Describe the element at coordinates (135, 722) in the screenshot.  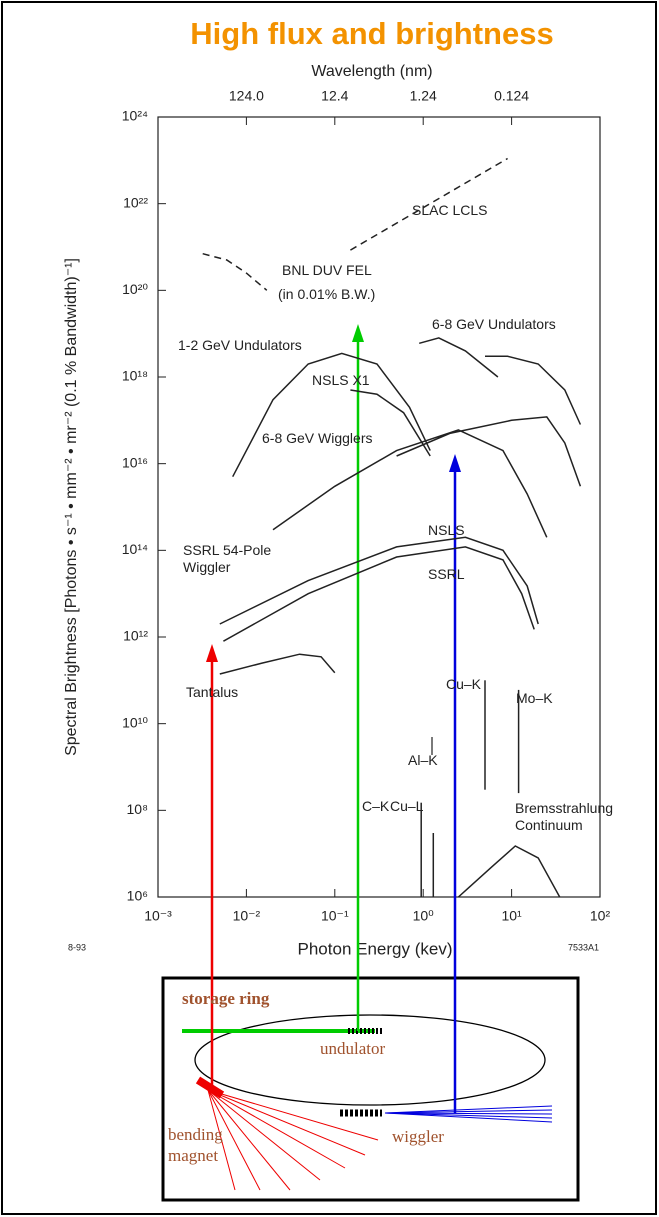
I see `y-tick-label: 10¹⁰` at that location.